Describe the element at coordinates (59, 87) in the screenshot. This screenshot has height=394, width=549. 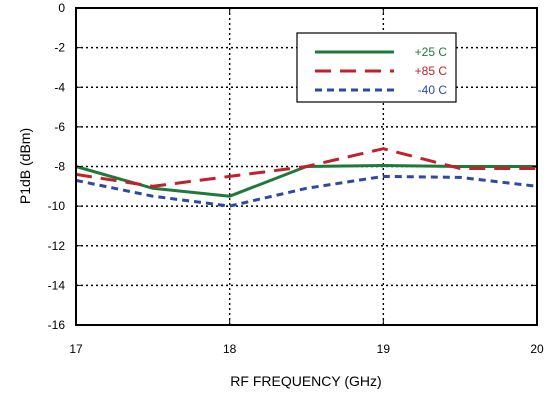
I see `y-tick-label: -4` at that location.